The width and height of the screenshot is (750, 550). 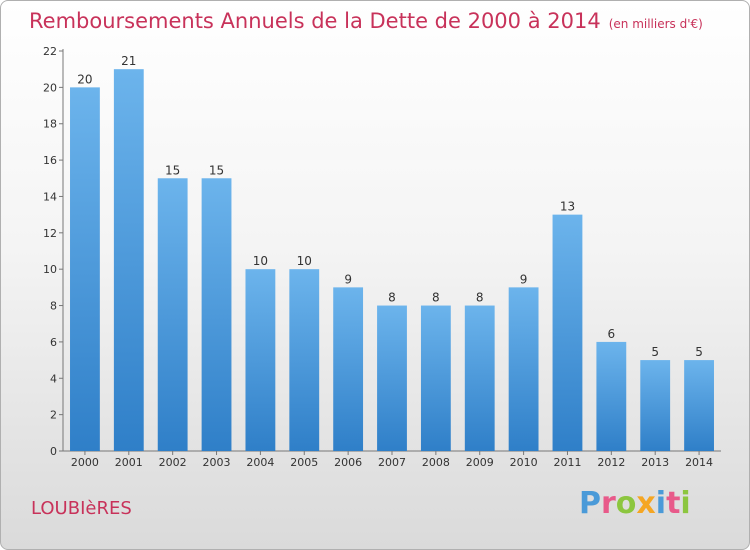 What do you see at coordinates (523, 369) in the screenshot?
I see `bar-2010` at bounding box center [523, 369].